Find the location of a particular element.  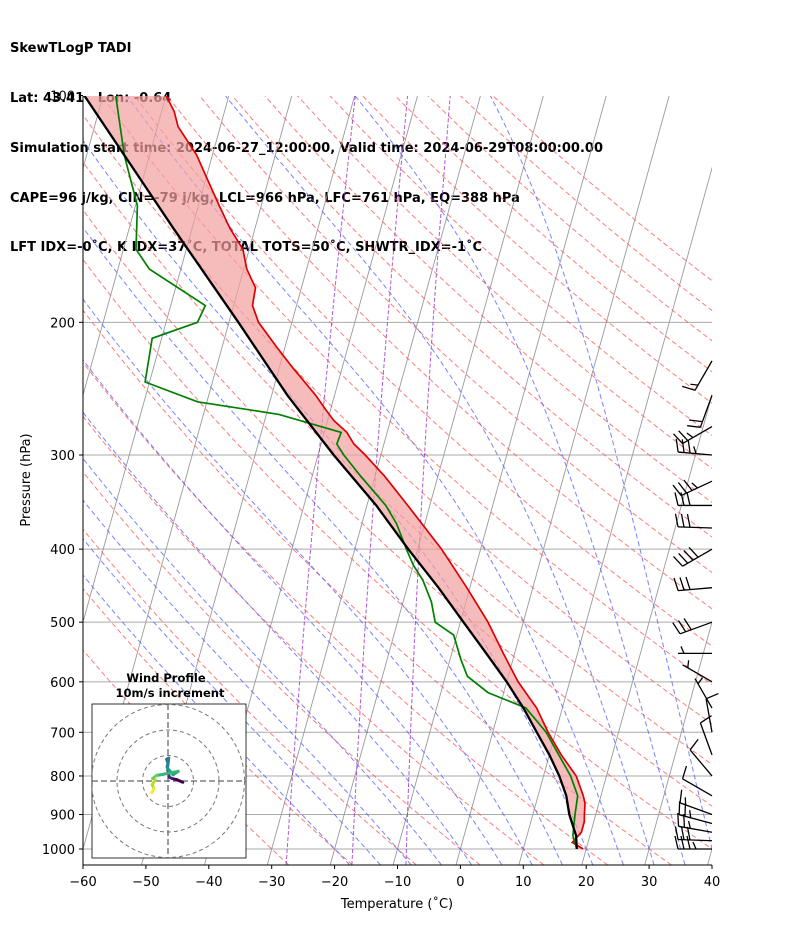

hodograph-subtitle: 10m/s increment is located at coordinates (170, 693).